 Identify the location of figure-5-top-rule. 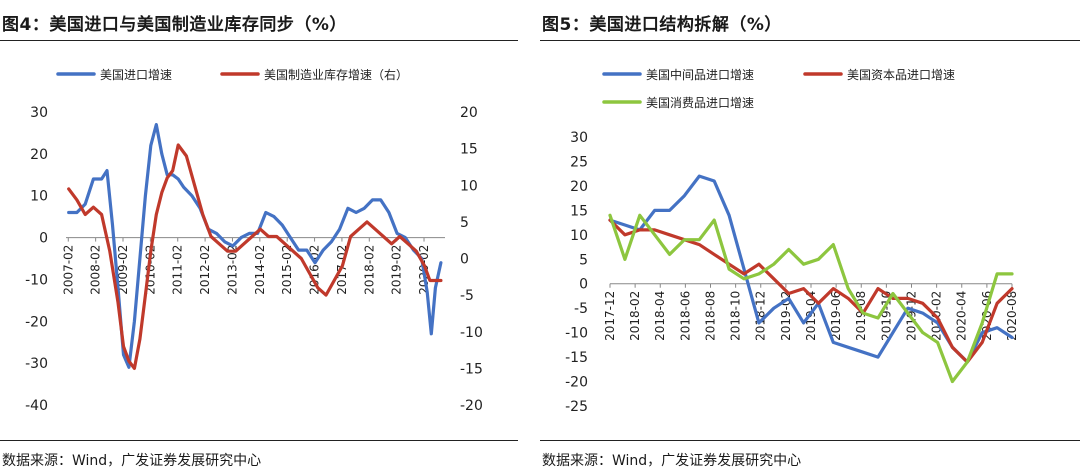
(810, 40).